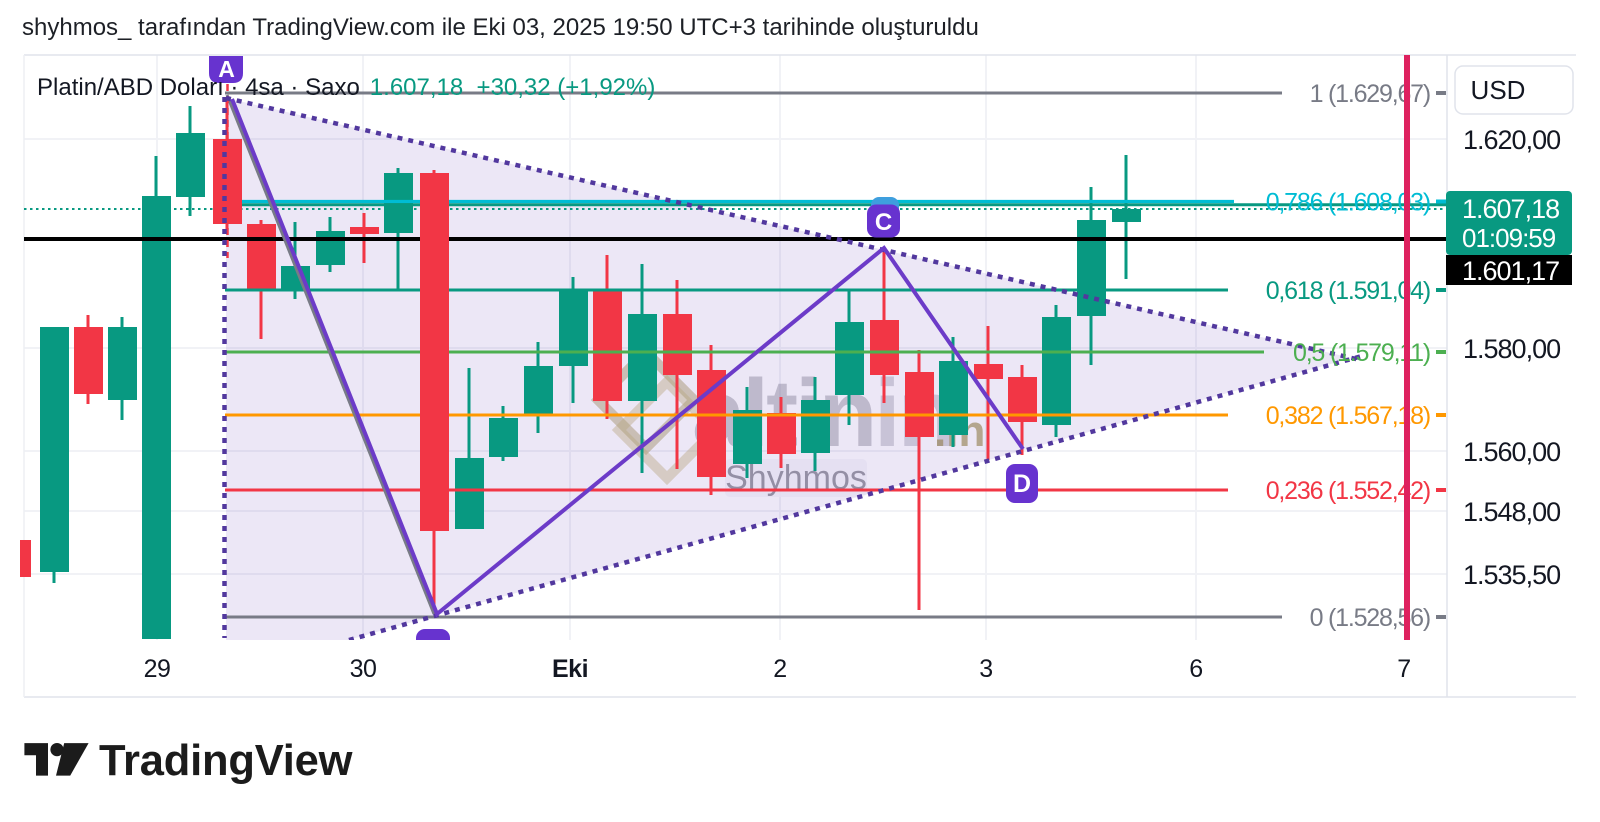 This screenshot has height=822, width=1600. What do you see at coordinates (1370, 618) in the screenshot?
I see `svg-text: 0 (1.528,56)` at bounding box center [1370, 618].